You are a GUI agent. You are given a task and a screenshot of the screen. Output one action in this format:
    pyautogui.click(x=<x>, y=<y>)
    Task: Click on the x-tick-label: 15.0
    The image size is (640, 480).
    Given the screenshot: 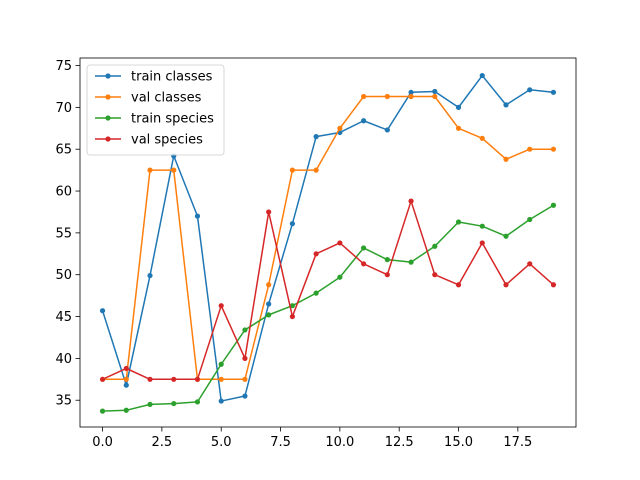 What is the action you would take?
    pyautogui.click(x=458, y=442)
    